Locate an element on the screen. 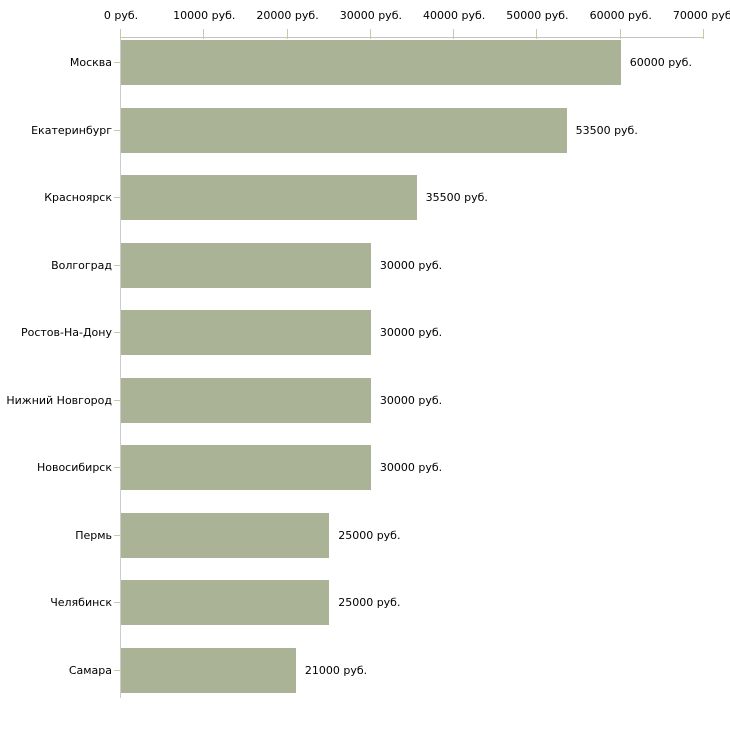 This screenshot has height=730, width=730. category-label: Екатеринбург is located at coordinates (71, 130).